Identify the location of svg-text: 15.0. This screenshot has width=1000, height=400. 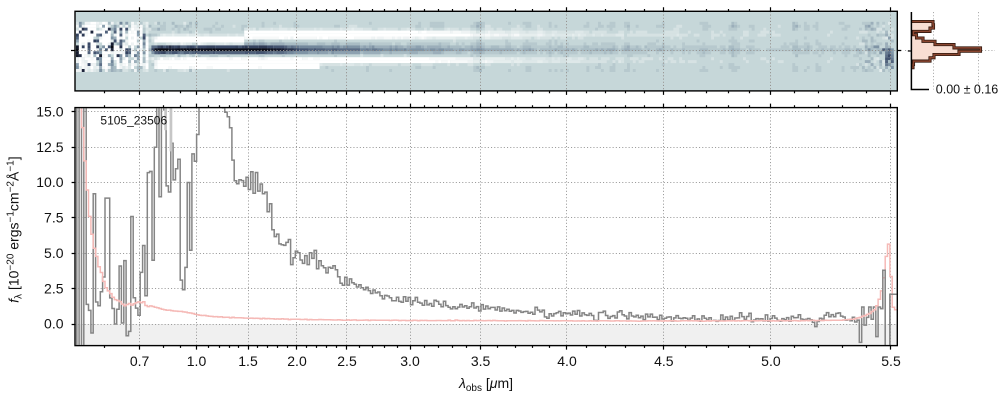
(49, 112).